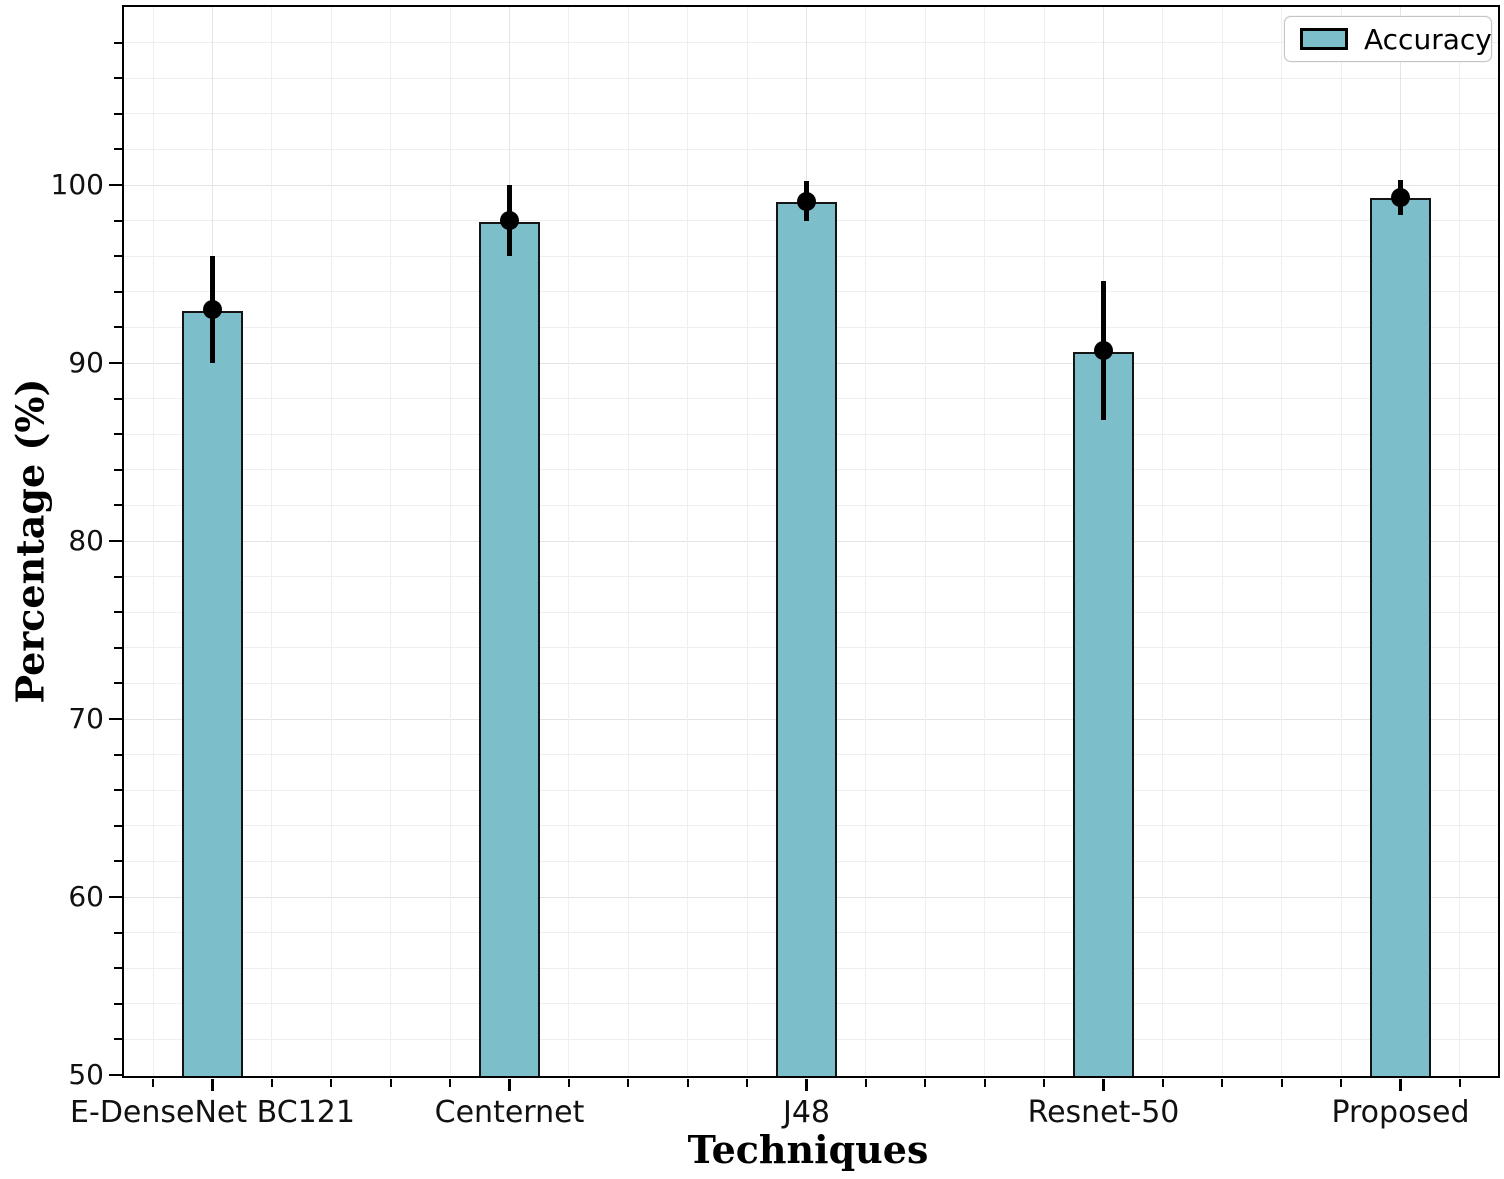  Describe the element at coordinates (77, 184) in the screenshot. I see `y-tick-label: 100` at that location.